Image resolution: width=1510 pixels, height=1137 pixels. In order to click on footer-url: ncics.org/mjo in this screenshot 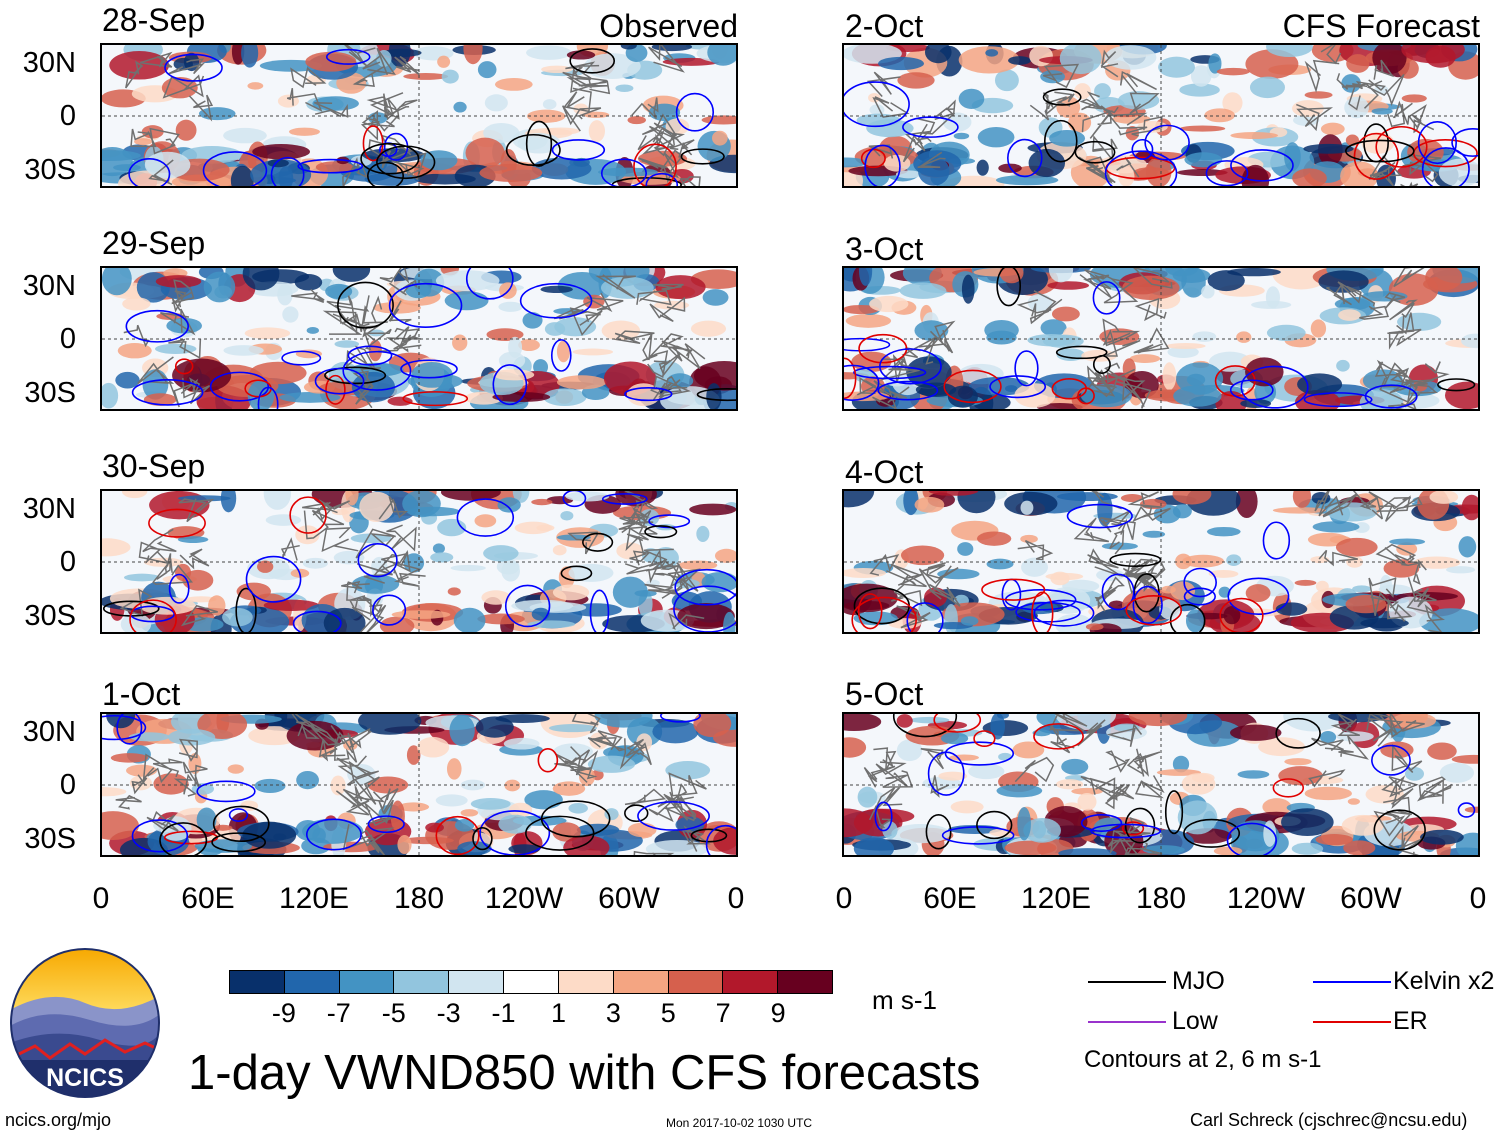, I will do `click(58, 1120)`.